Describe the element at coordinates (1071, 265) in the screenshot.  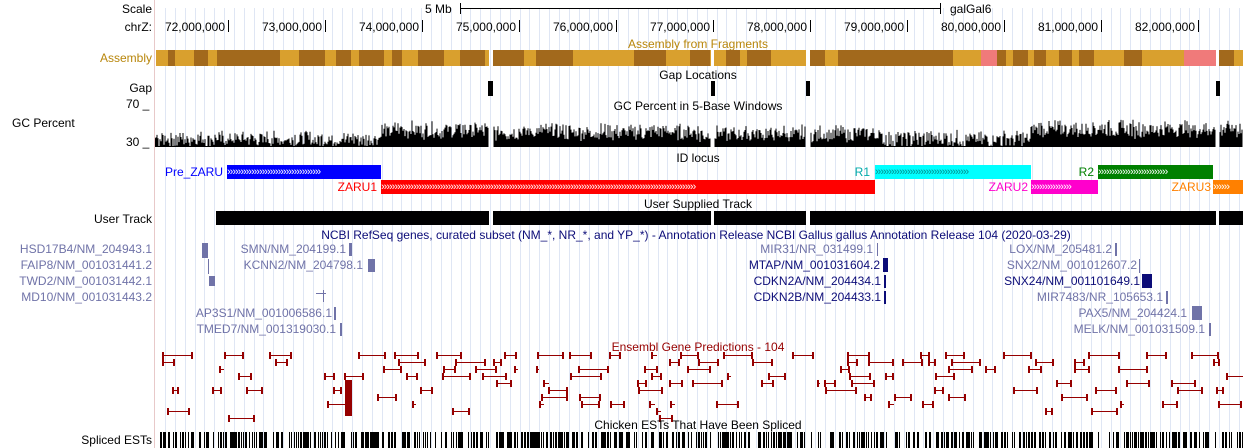
I see `gene-label-snx2: SNX2/NM_001012607.2` at that location.